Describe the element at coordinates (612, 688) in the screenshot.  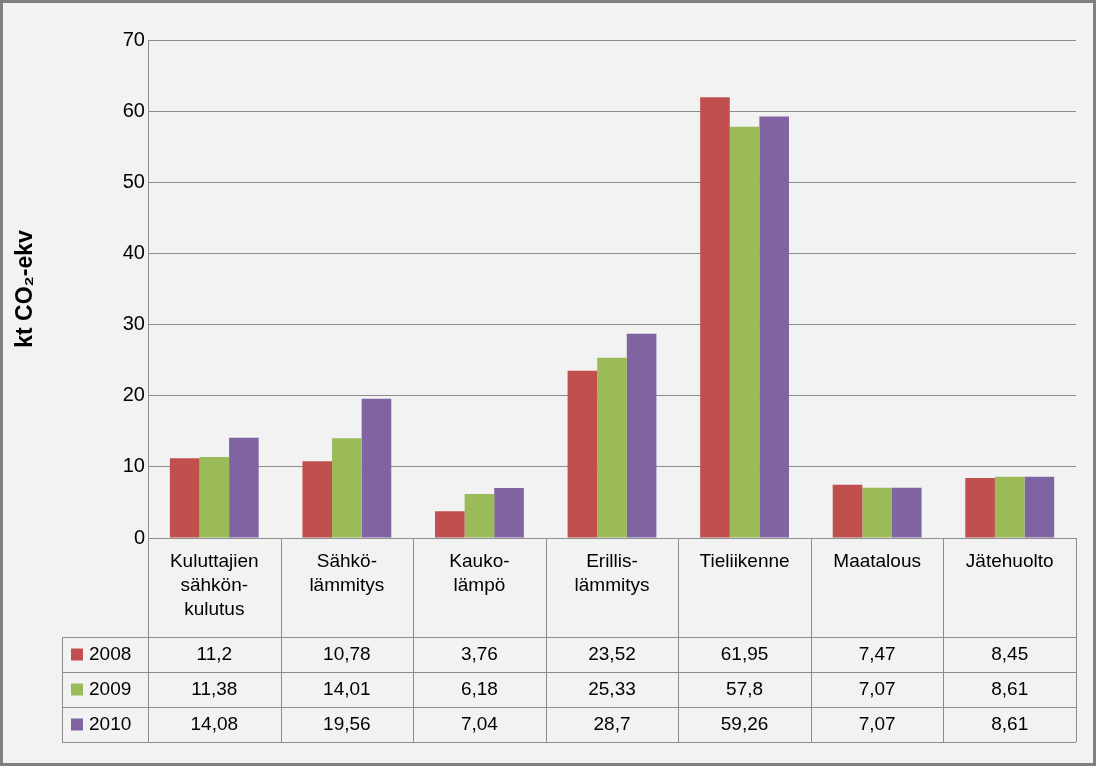
I see `data-label: 25,33` at that location.